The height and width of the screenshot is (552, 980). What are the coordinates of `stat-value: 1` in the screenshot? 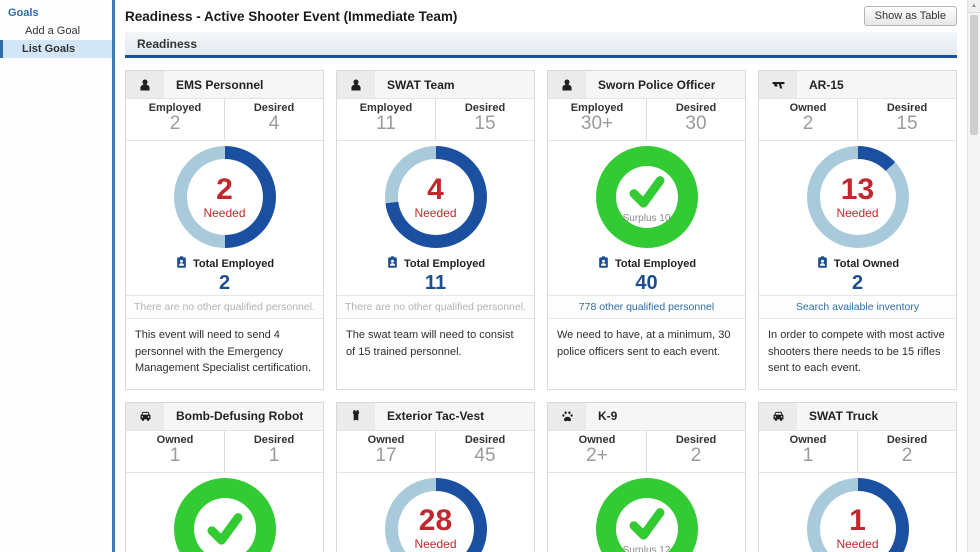 It's located at (274, 455).